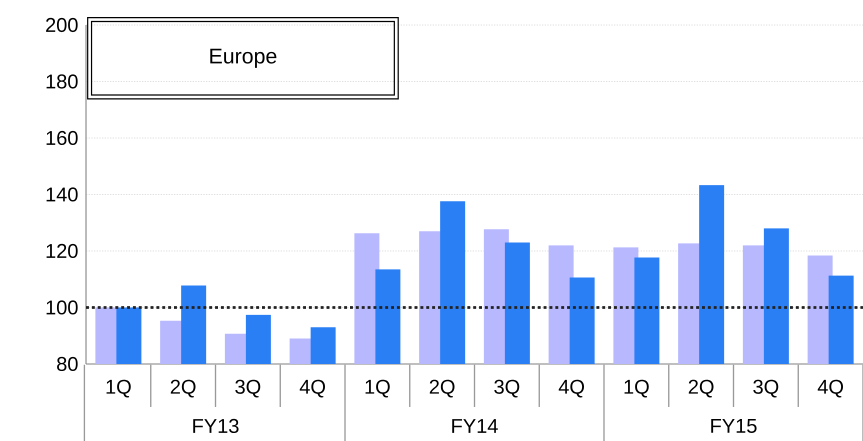 This screenshot has width=863, height=441. Describe the element at coordinates (62, 194) in the screenshot. I see `y-tick-label: 140` at that location.